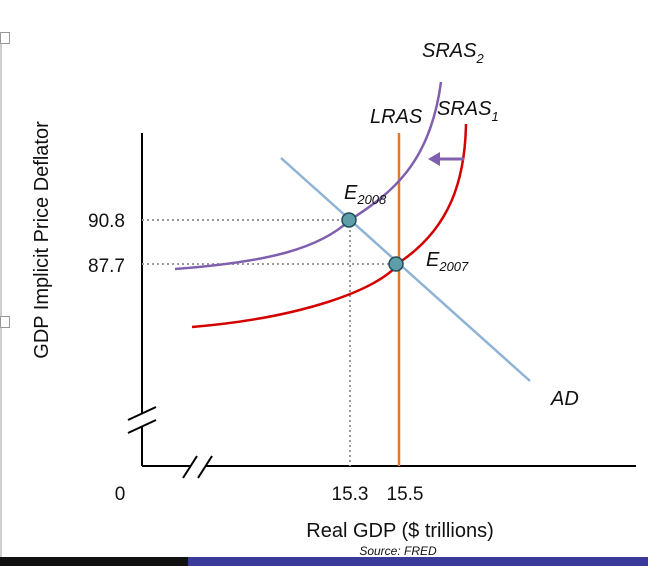  What do you see at coordinates (106, 221) in the screenshot?
I see `y-tick-90-8: 90.8` at bounding box center [106, 221].